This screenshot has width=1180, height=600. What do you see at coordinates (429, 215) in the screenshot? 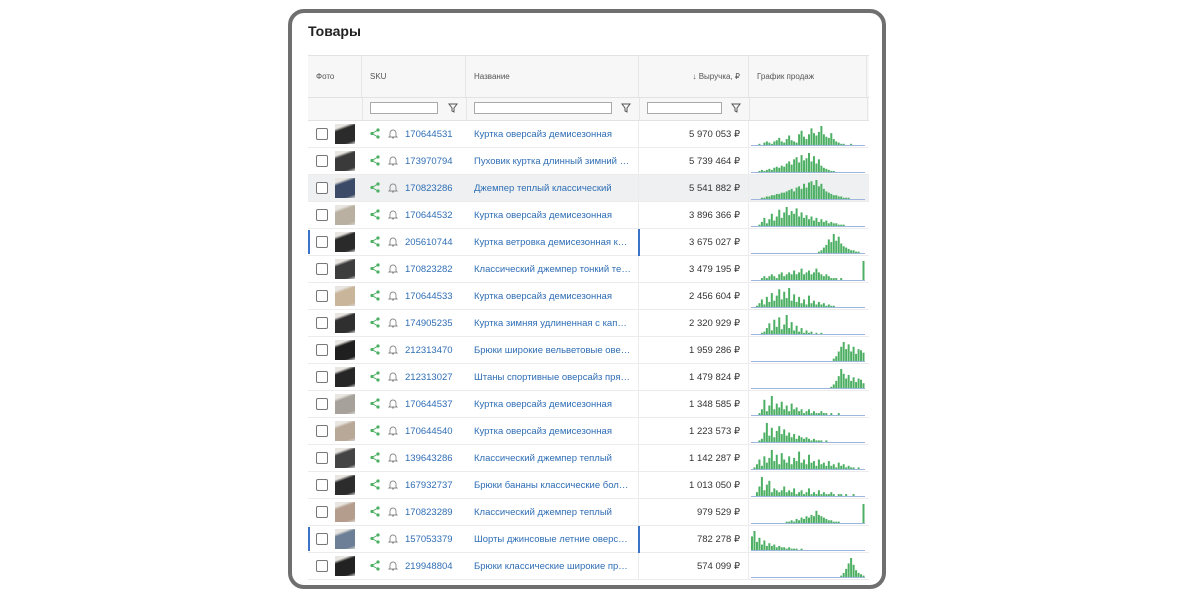
I see `sku-link: 170644532` at bounding box center [429, 215].